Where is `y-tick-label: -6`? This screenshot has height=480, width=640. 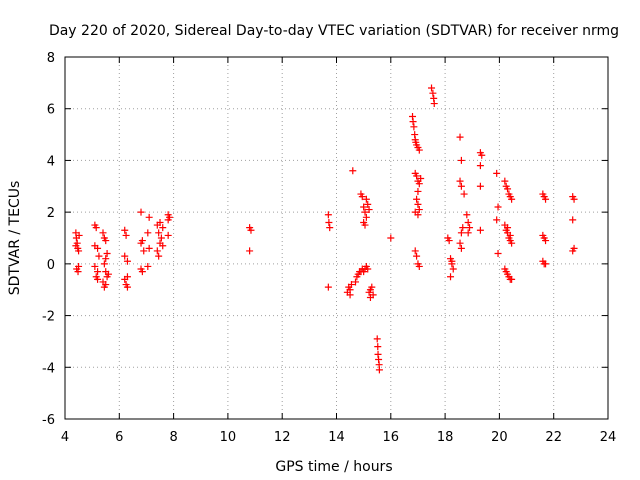
y-tick-label: -6 is located at coordinates (48, 420).